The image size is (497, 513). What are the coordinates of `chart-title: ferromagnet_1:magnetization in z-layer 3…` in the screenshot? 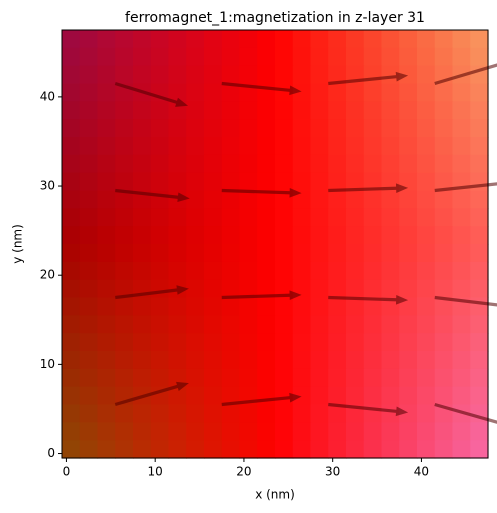 It's located at (275, 18).